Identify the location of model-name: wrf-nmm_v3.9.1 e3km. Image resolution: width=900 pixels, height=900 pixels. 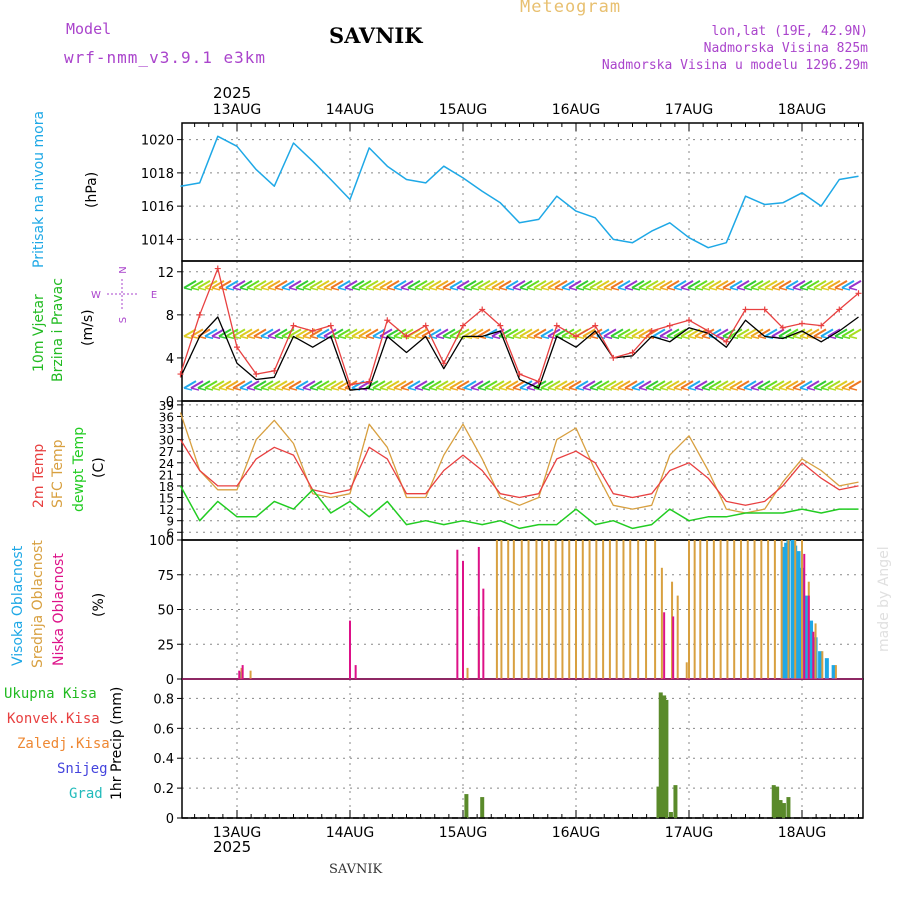
(165, 57).